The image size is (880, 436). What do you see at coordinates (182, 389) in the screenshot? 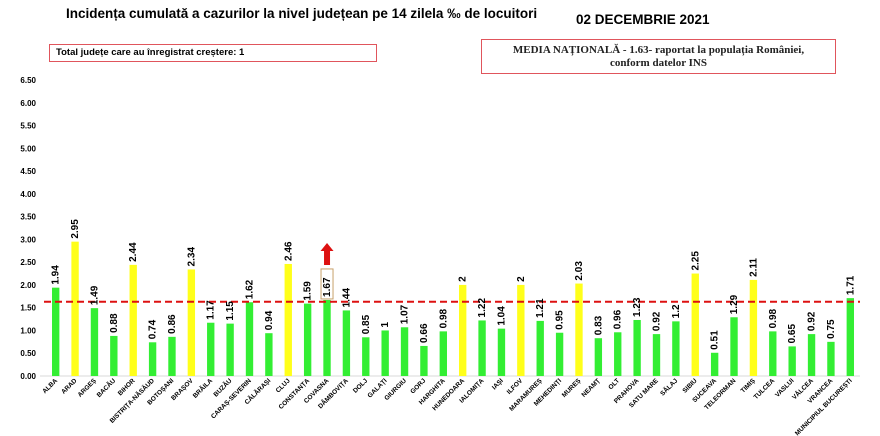
I see `category-label: BRAȘOV` at bounding box center [182, 389].